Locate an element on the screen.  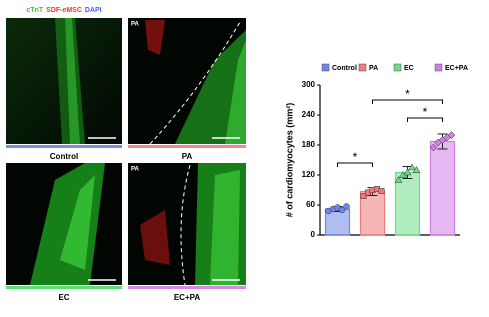
panel-label: Control is located at coordinates (64, 156).